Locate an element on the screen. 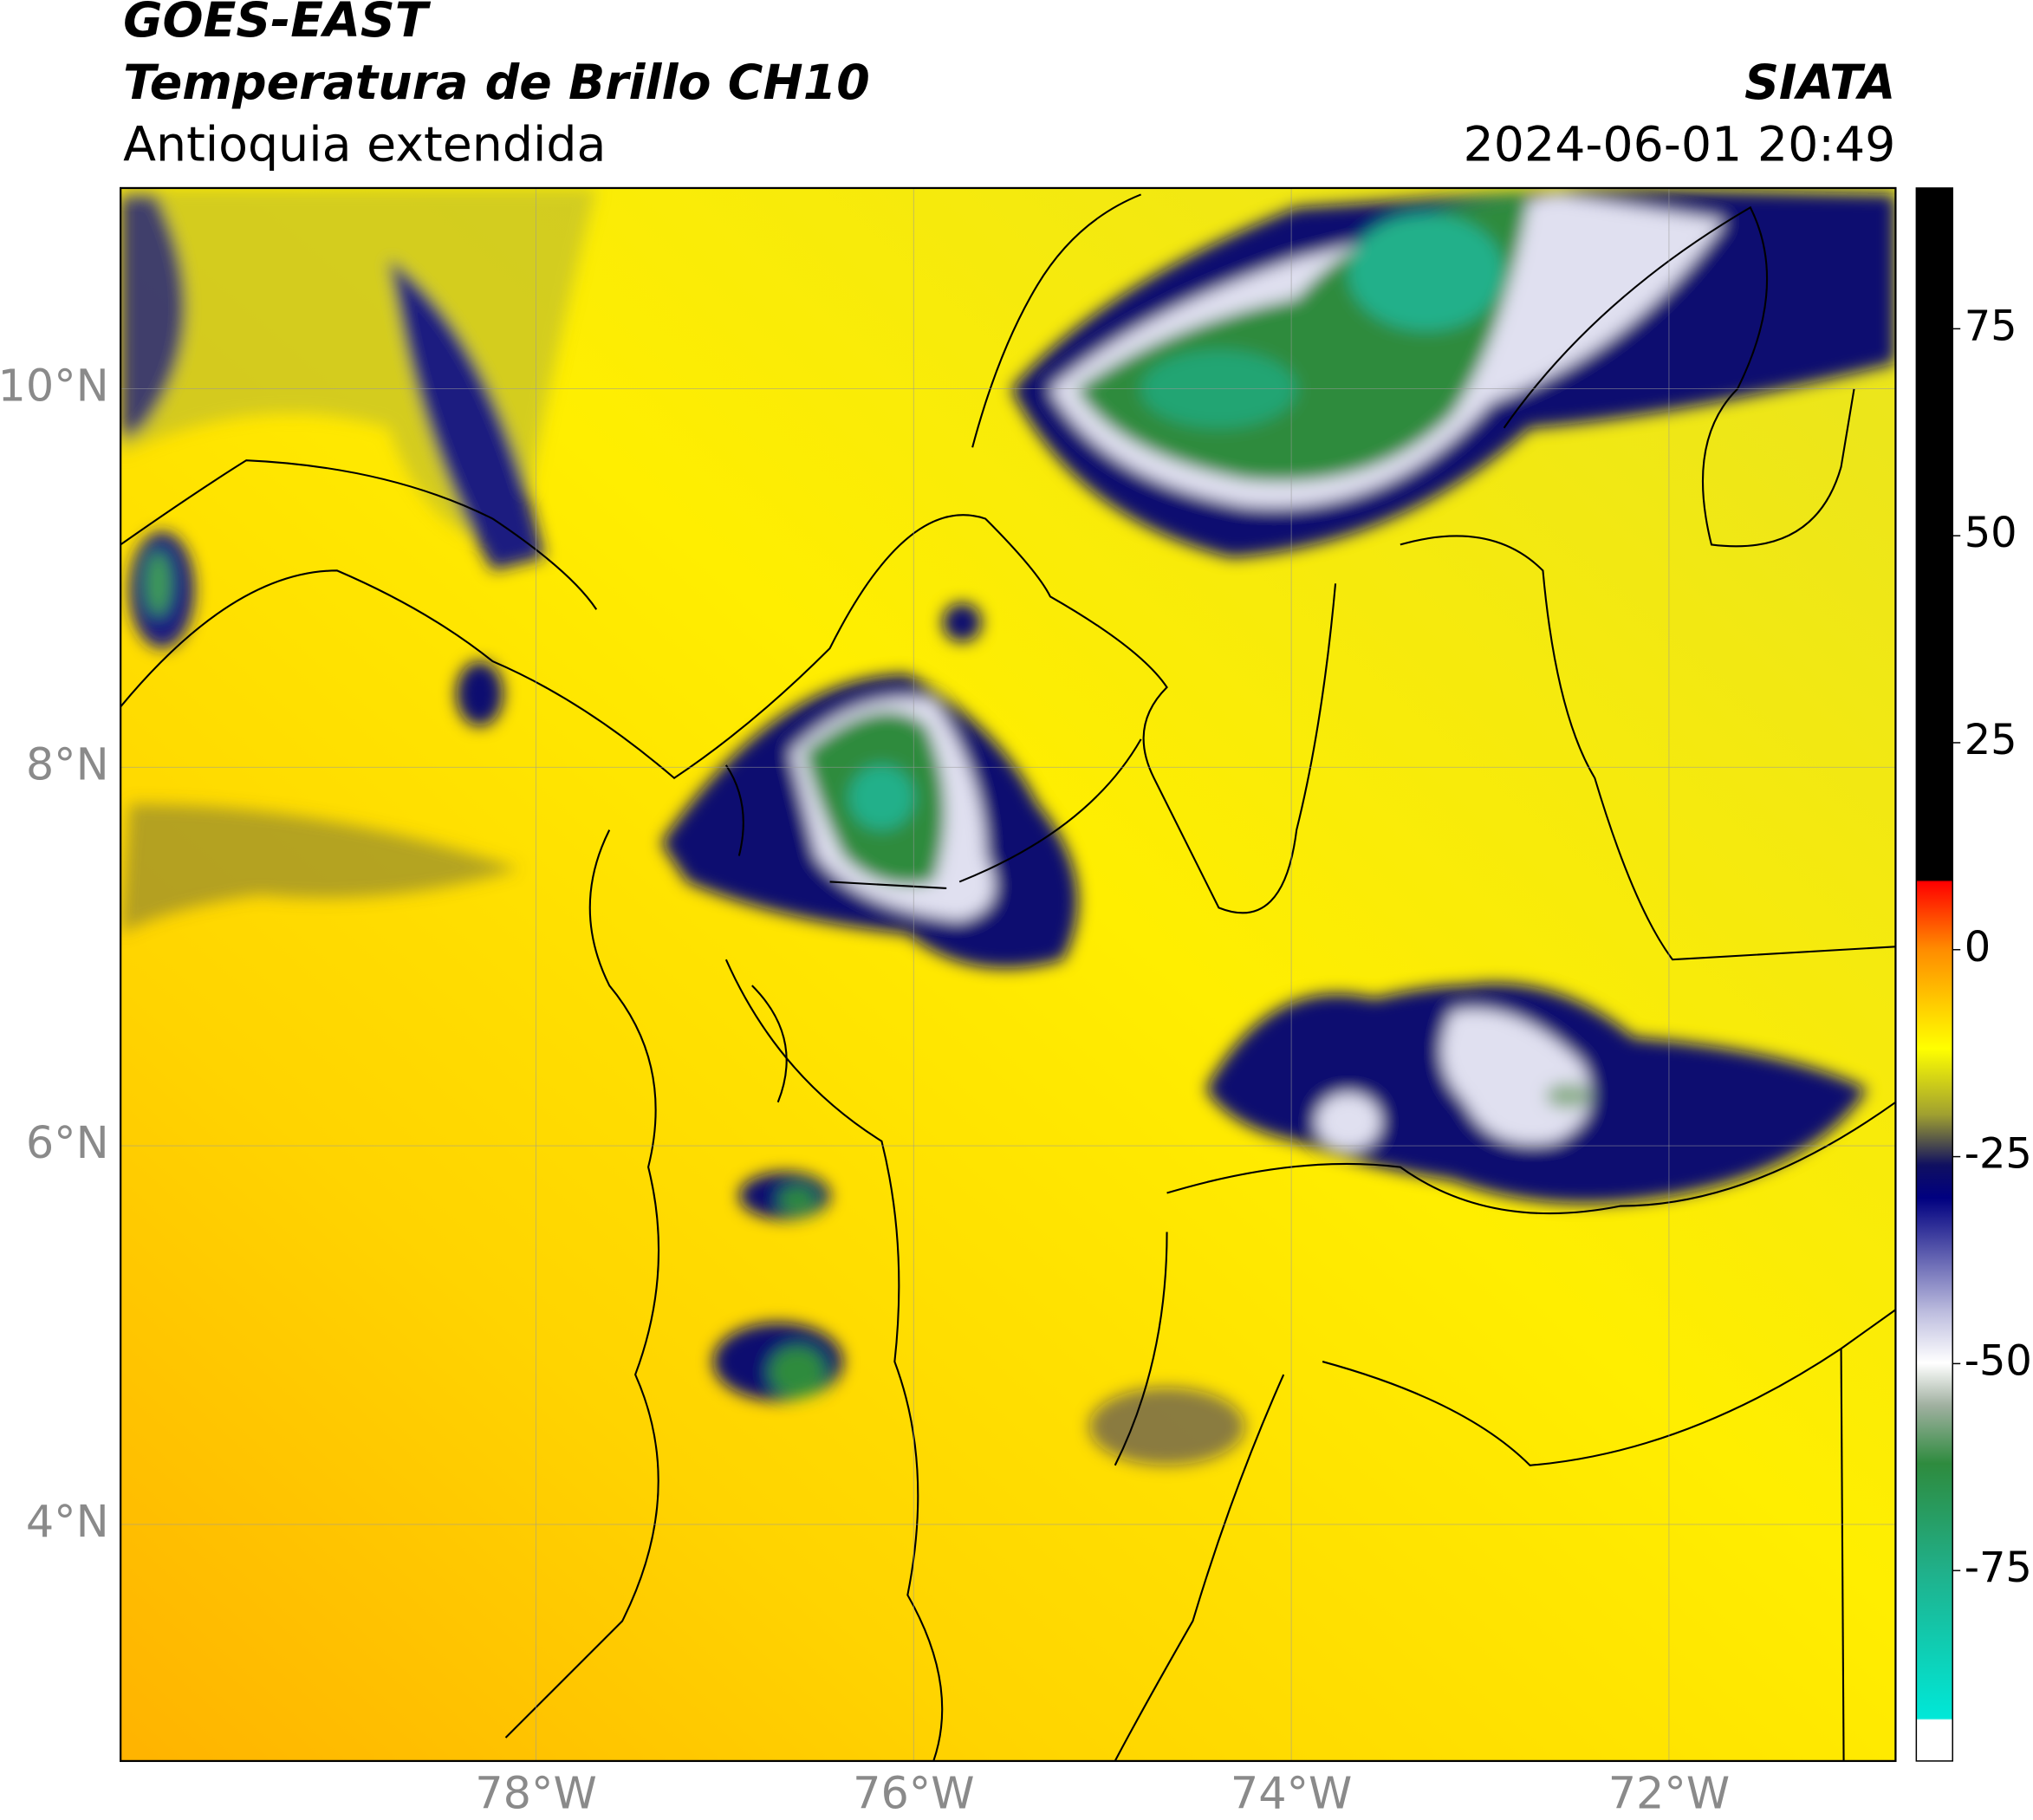  colorbar-tick-label: -75 is located at coordinates (1998, 1568).